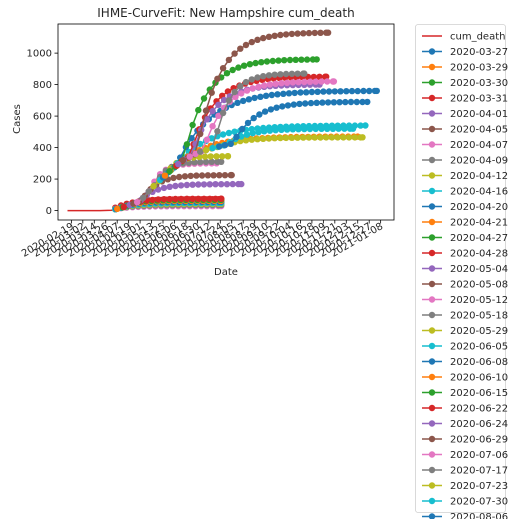 The image size is (515, 519). I want to click on chart-title: IHME-CurveFit: New Hampshire cum_death, so click(225, 13).